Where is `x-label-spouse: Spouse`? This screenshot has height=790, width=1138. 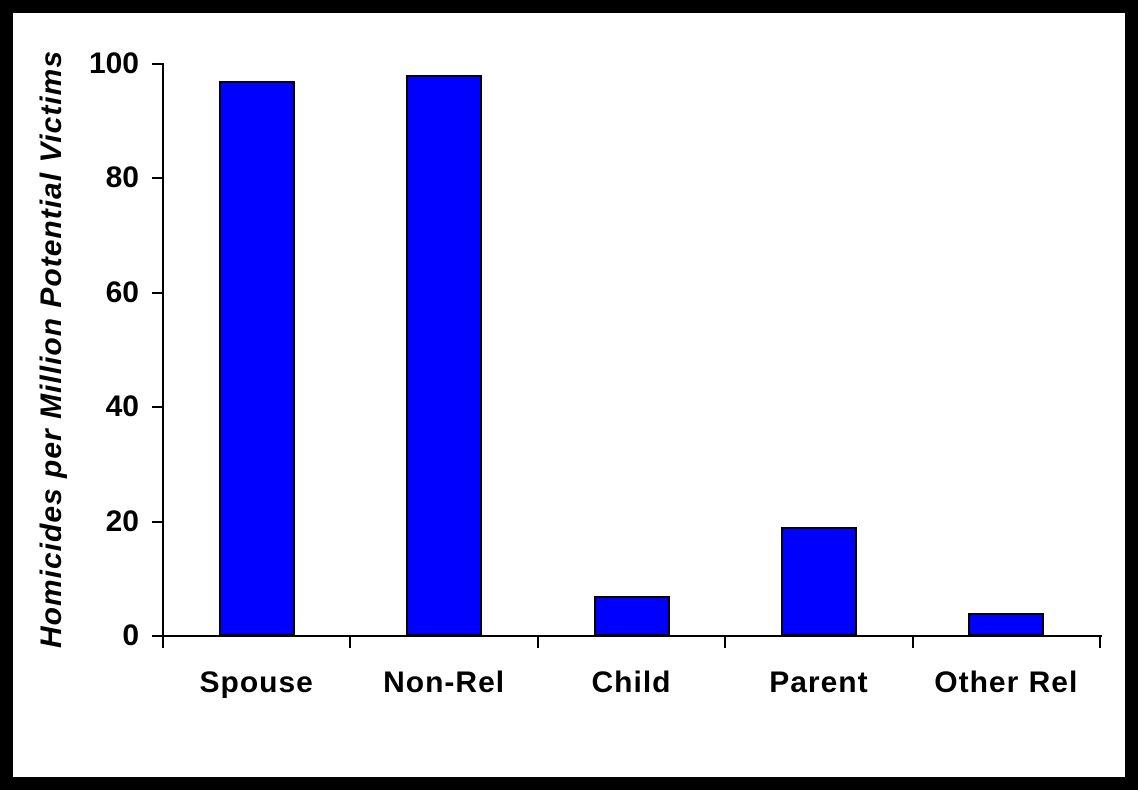
x-label-spouse: Spouse is located at coordinates (256, 682).